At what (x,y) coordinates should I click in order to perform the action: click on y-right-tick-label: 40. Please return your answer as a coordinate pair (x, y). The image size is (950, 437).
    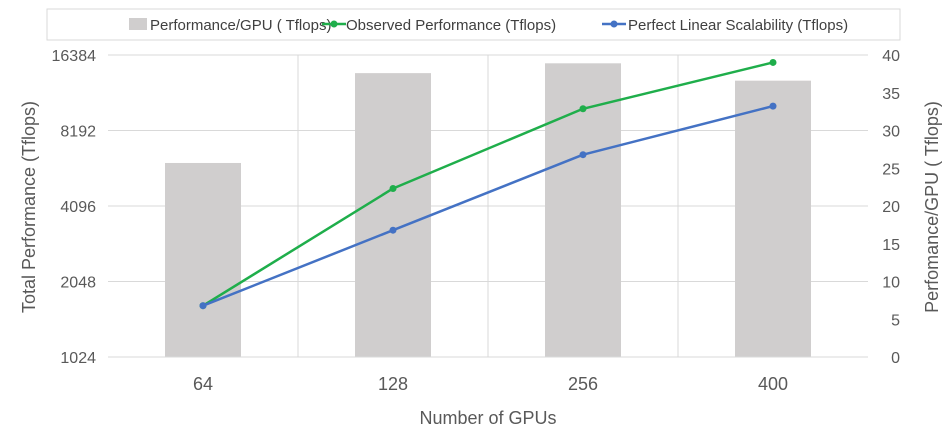
    Looking at the image, I should click on (891, 56).